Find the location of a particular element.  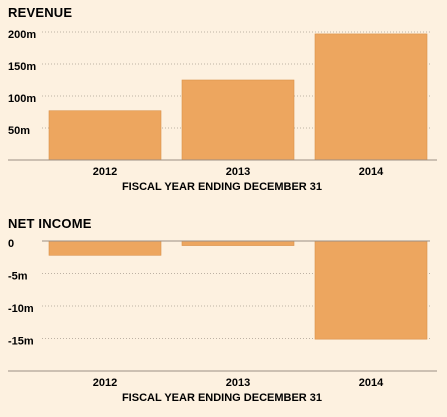

chart-title: REVENUE is located at coordinates (40, 12).